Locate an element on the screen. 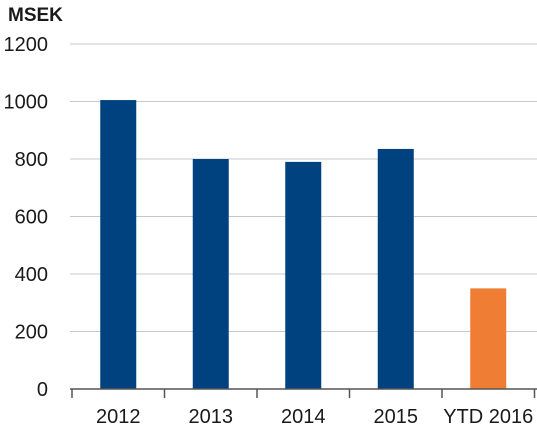 This screenshot has width=537, height=435. y-tick-label: 1200 is located at coordinates (26, 45).